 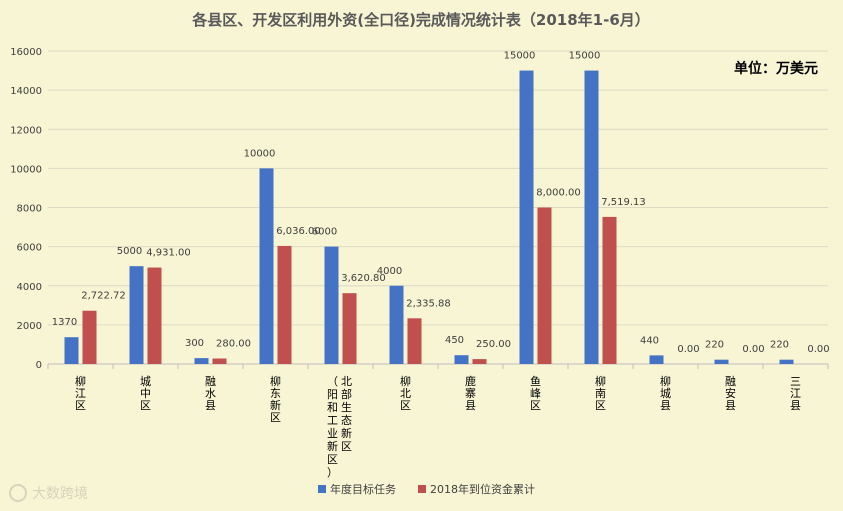 I want to click on data-label: 3,620.80, so click(x=363, y=278).